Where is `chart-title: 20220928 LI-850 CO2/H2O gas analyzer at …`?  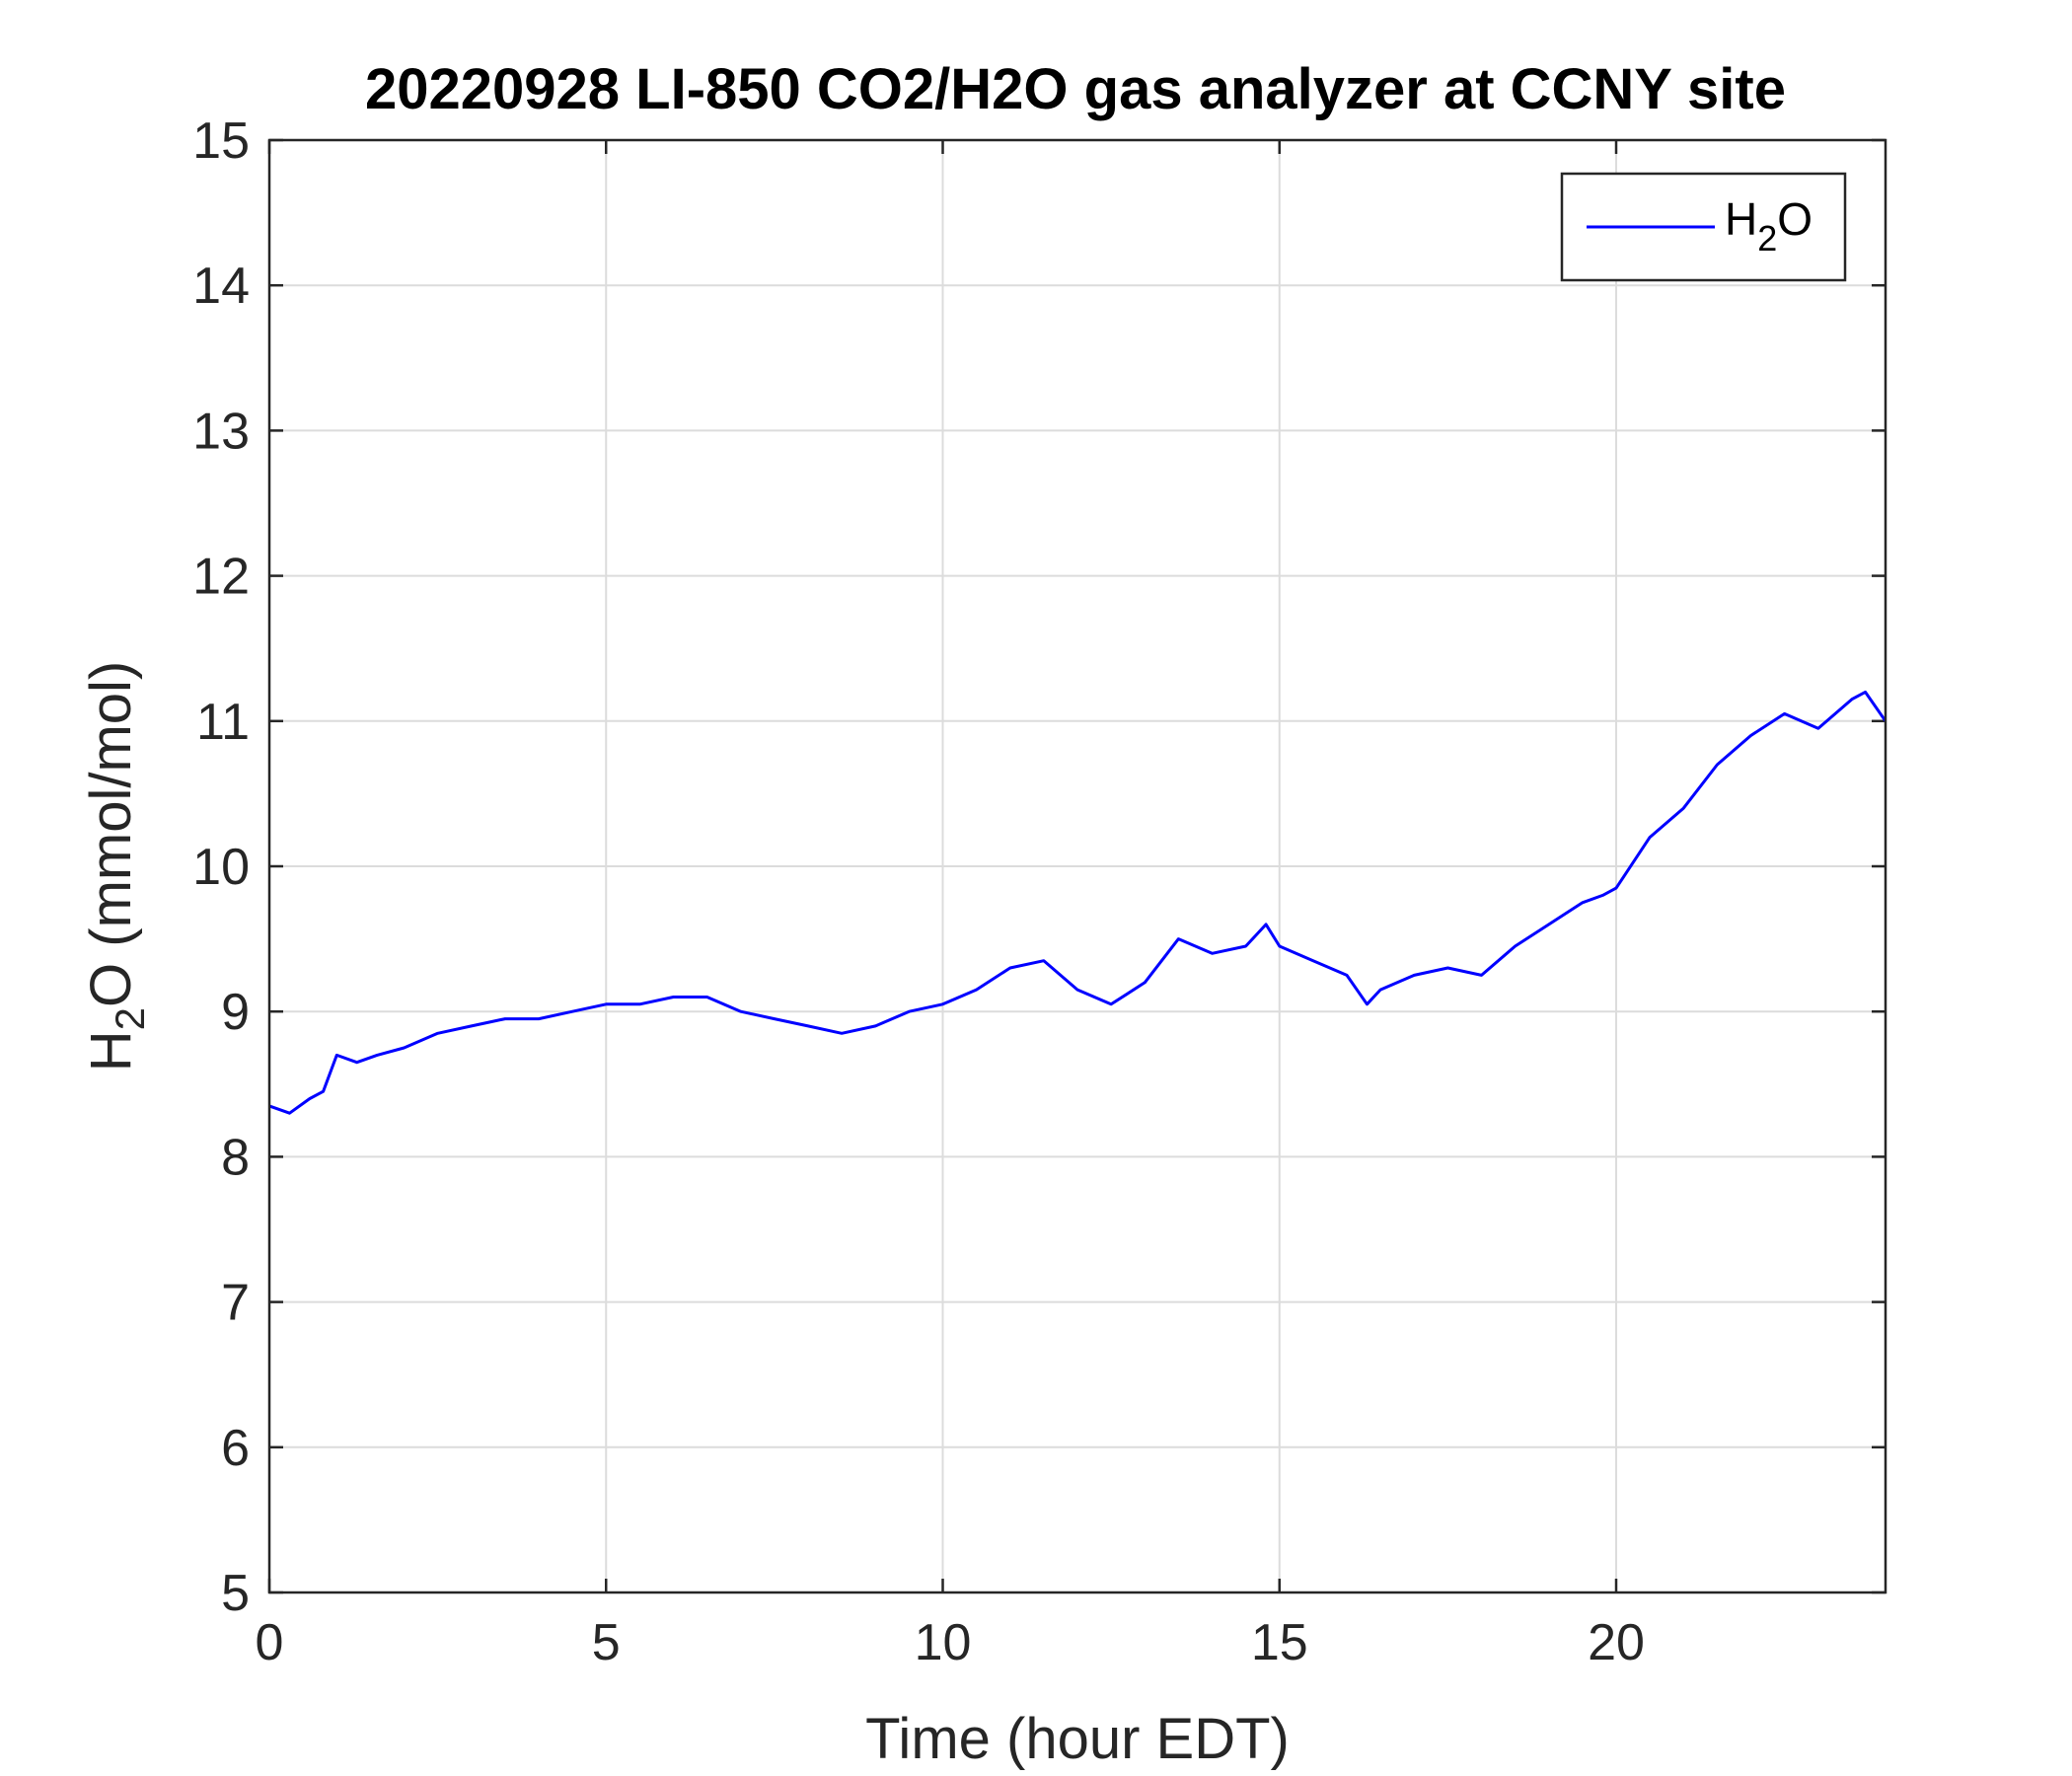 chart-title: 20220928 LI-850 CO2/H2O gas analyzer at … is located at coordinates (1076, 89).